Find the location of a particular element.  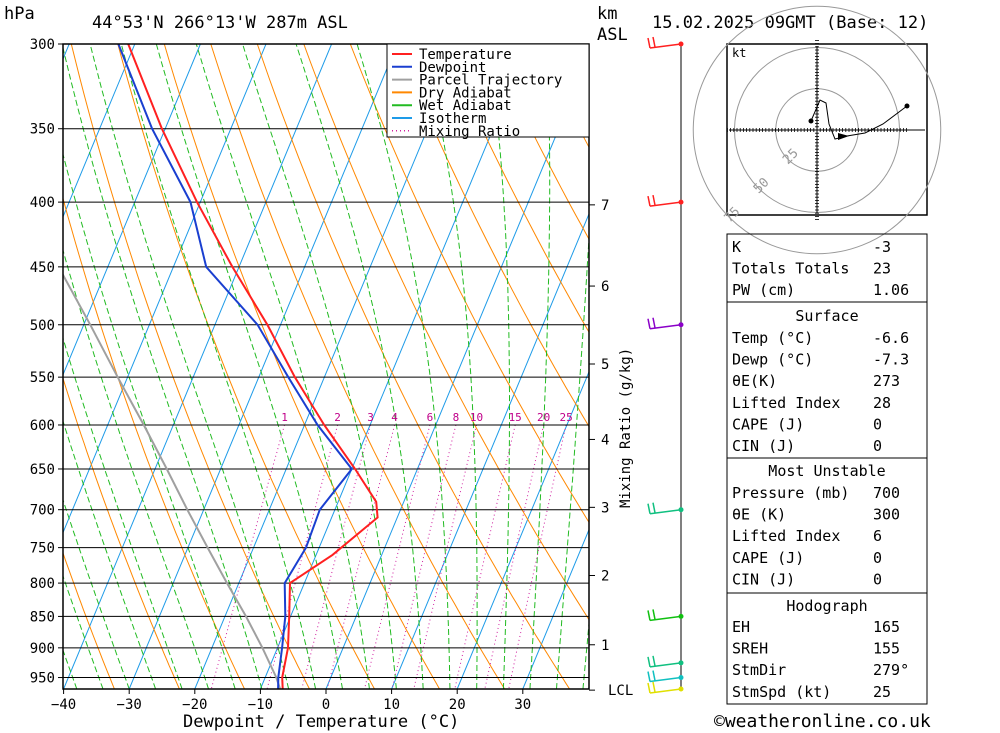

table-label: SREH is located at coordinates (750, 649).